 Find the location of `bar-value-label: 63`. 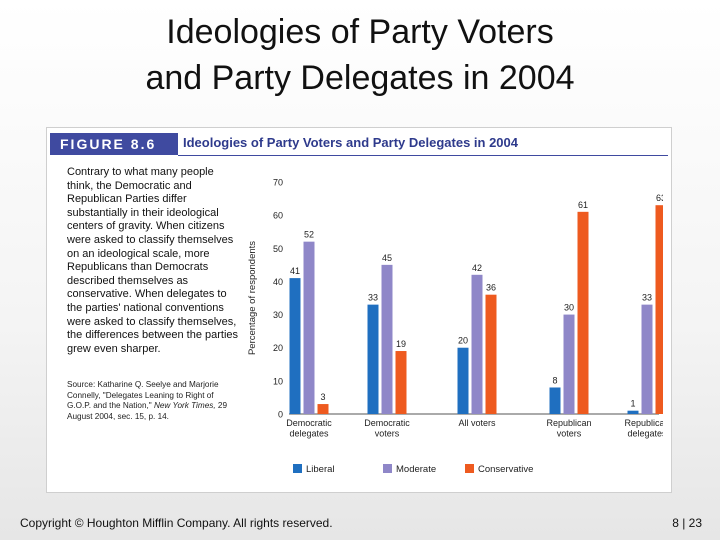

bar-value-label: 63 is located at coordinates (659, 198).